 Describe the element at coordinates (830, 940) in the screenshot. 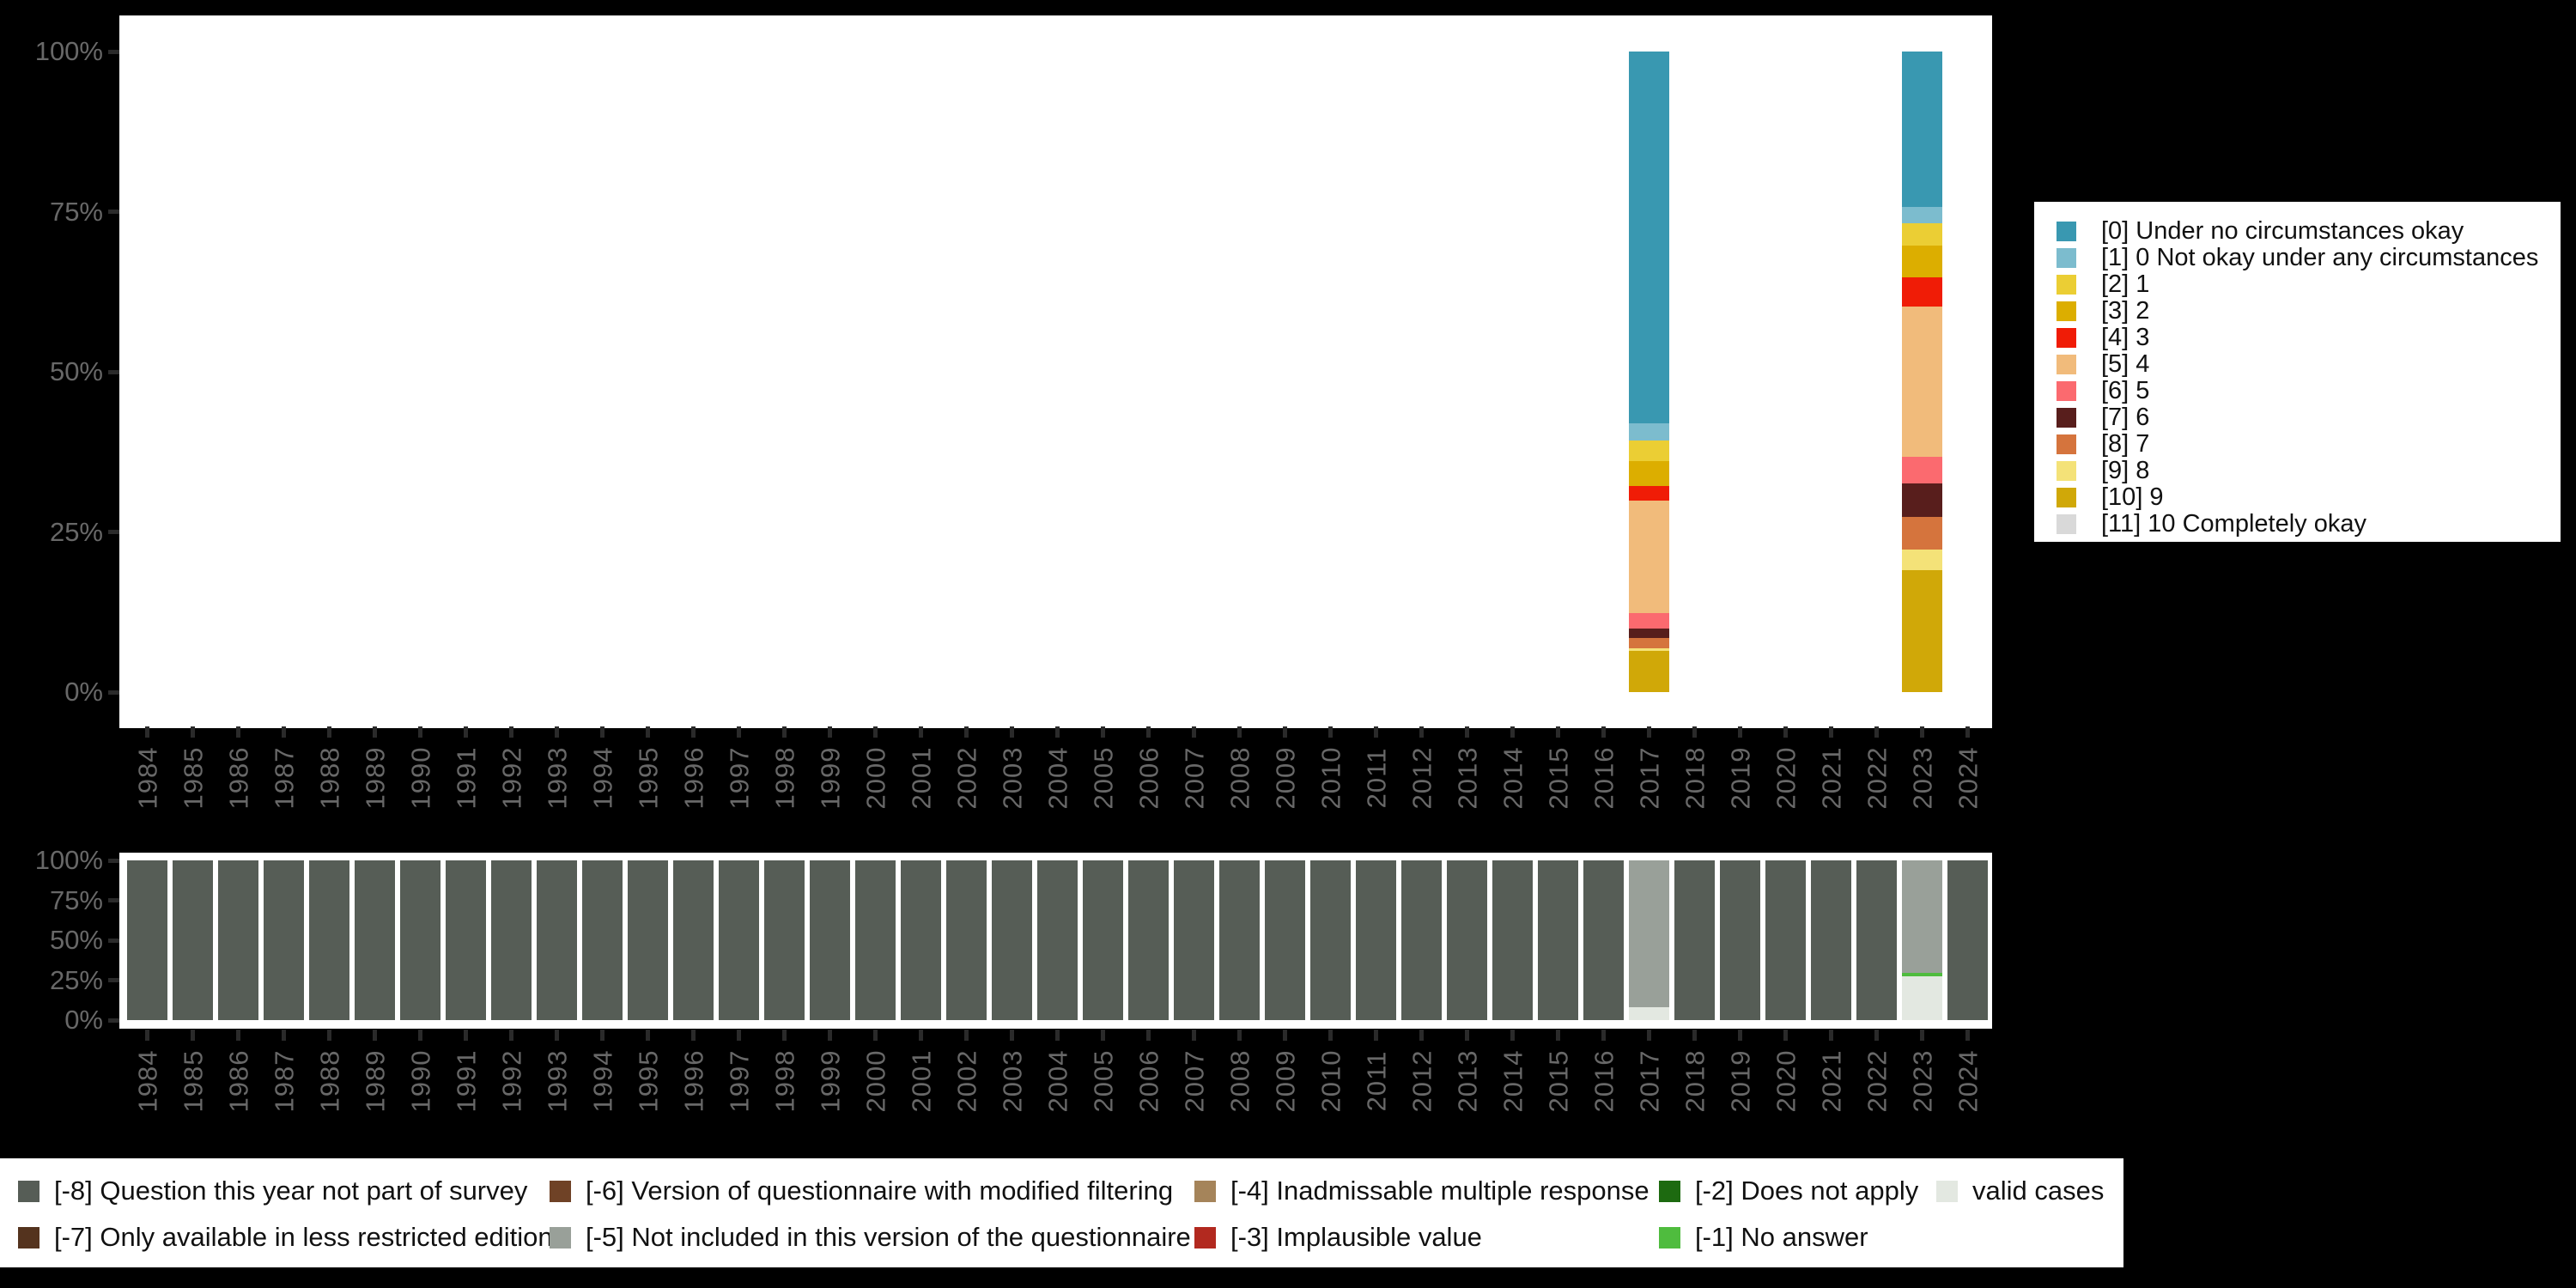

I see `bar-segment-1999--8` at that location.